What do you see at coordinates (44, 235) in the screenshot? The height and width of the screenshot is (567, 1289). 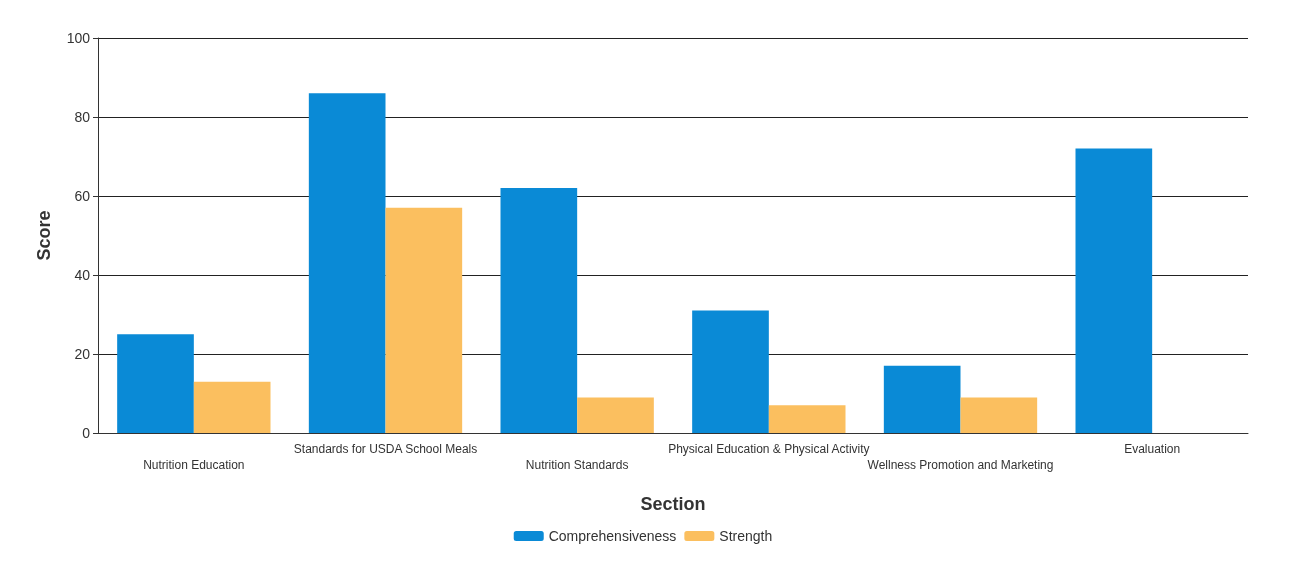 I see `y-axis-title: Score` at bounding box center [44, 235].